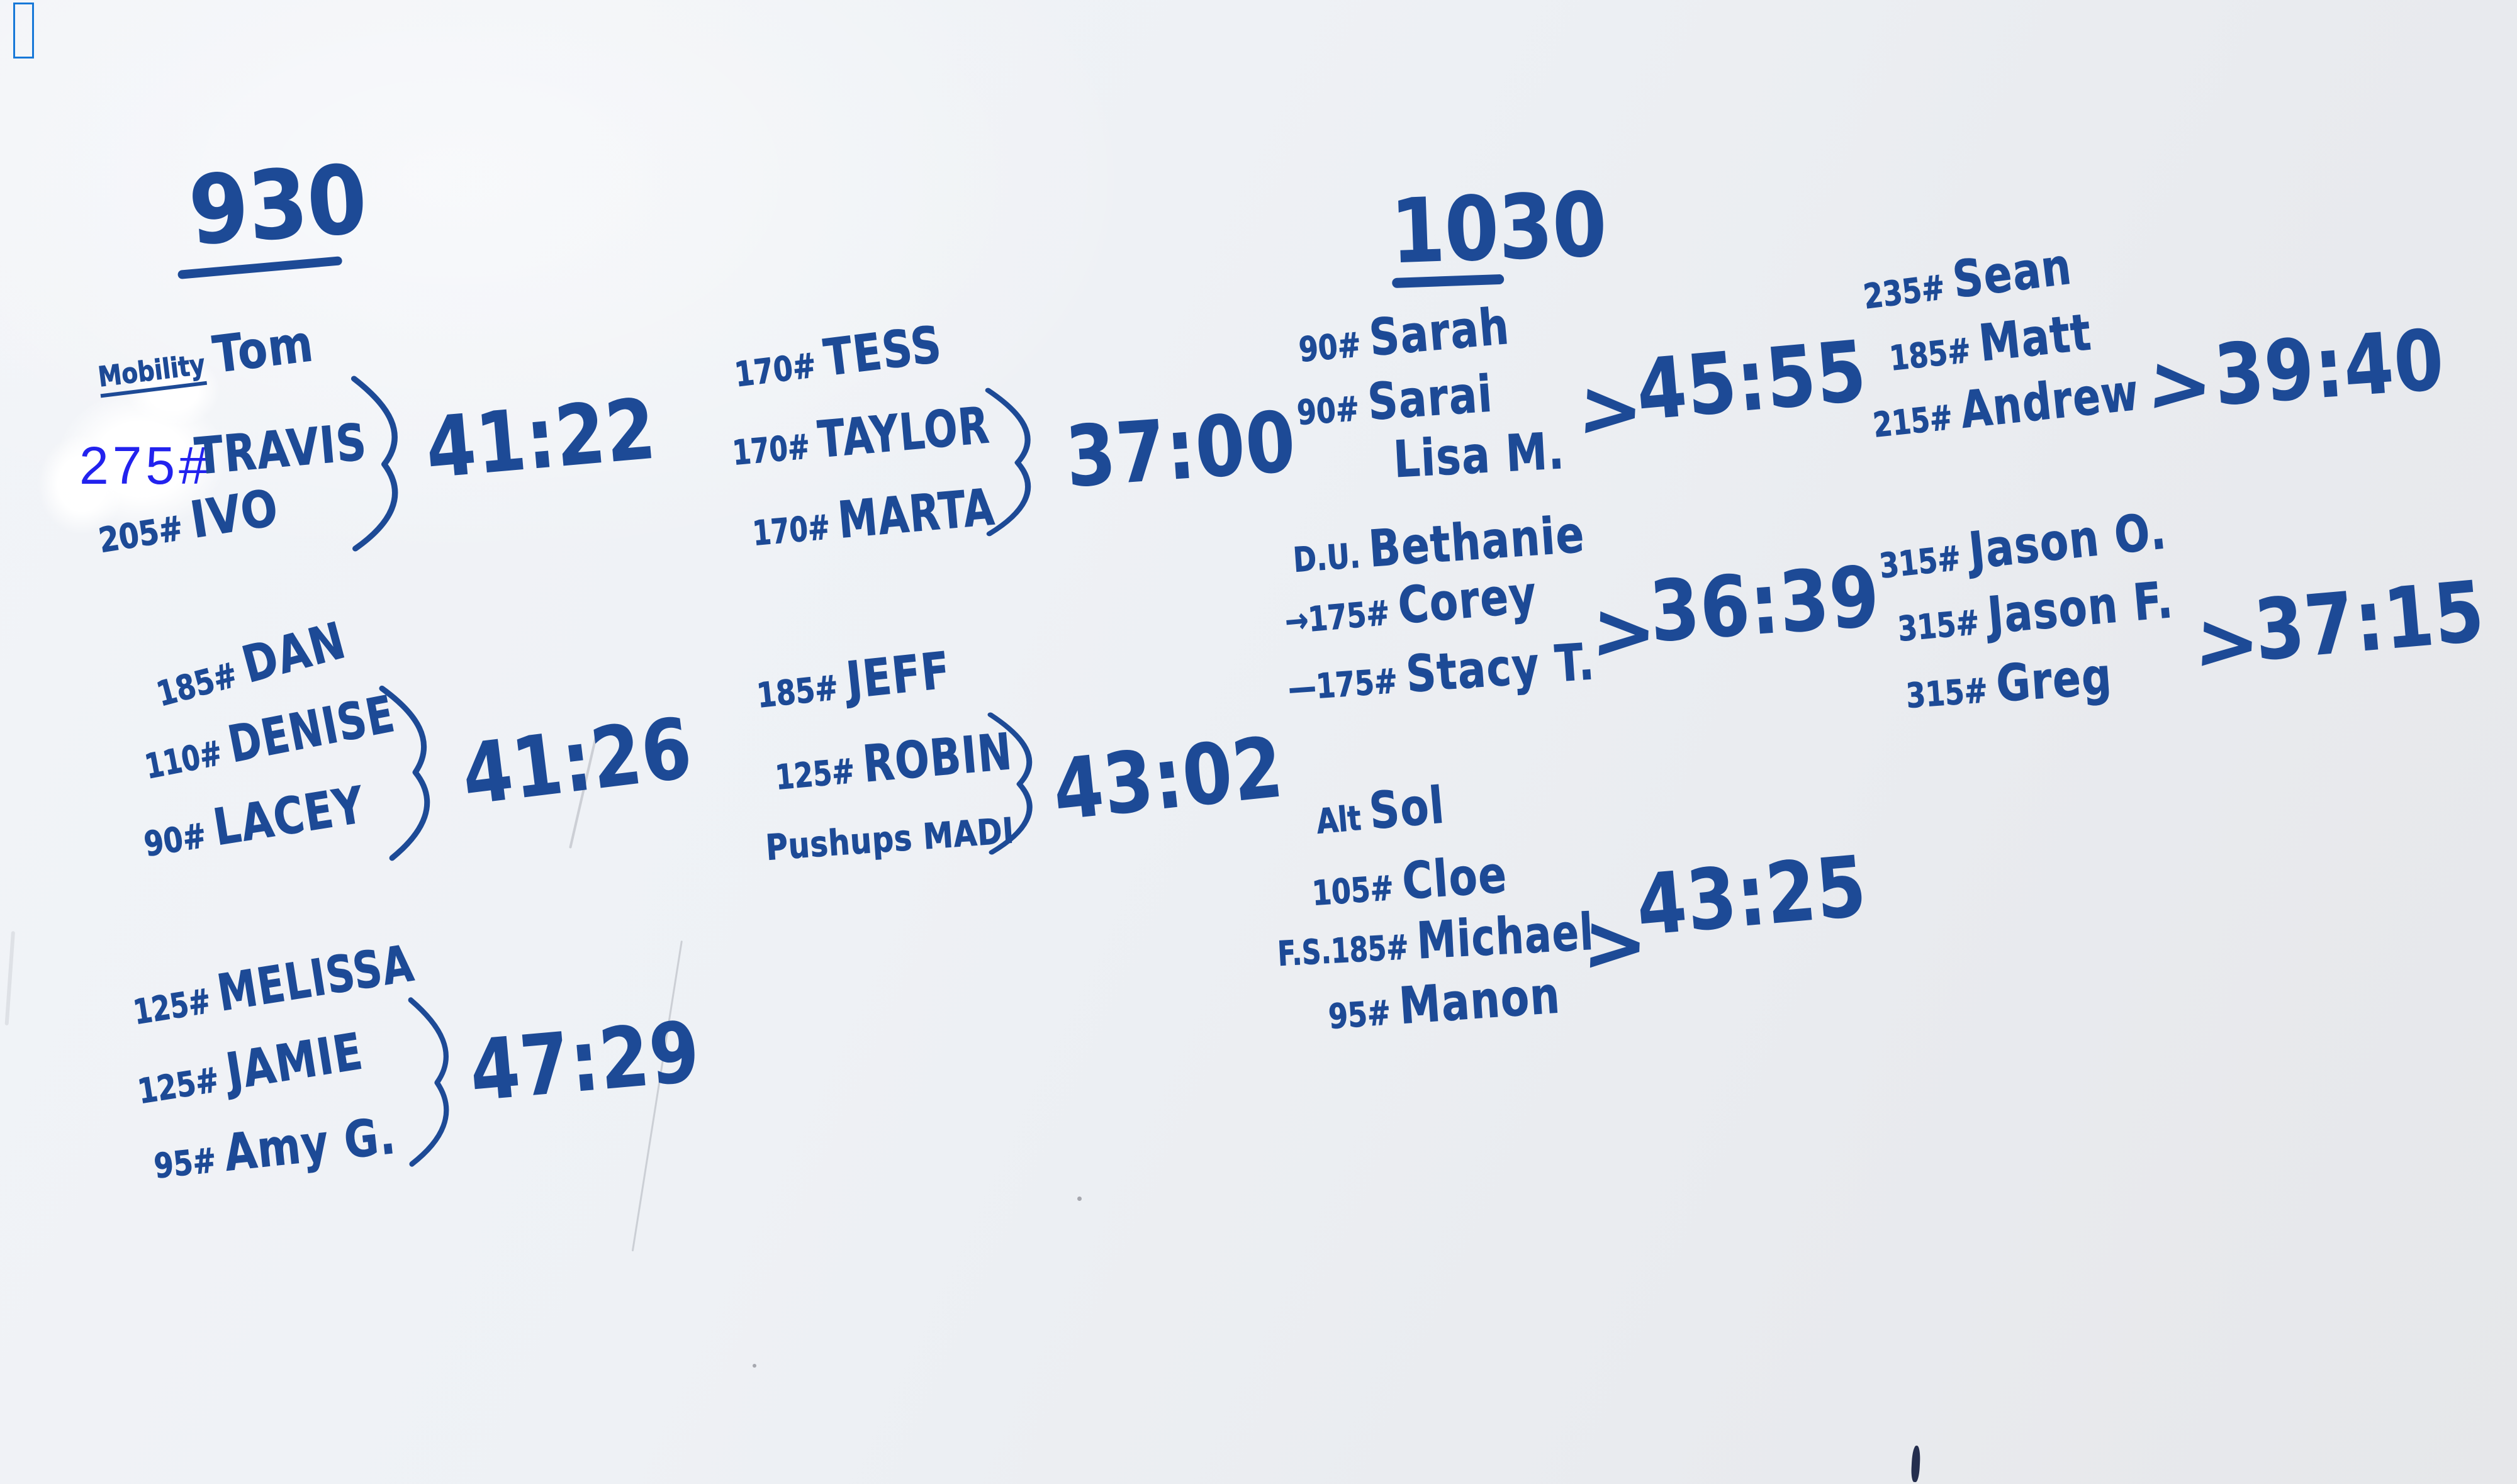 The image size is (2517, 1484). What do you see at coordinates (898, 675) in the screenshot?
I see `athlete-name: JEFF` at bounding box center [898, 675].